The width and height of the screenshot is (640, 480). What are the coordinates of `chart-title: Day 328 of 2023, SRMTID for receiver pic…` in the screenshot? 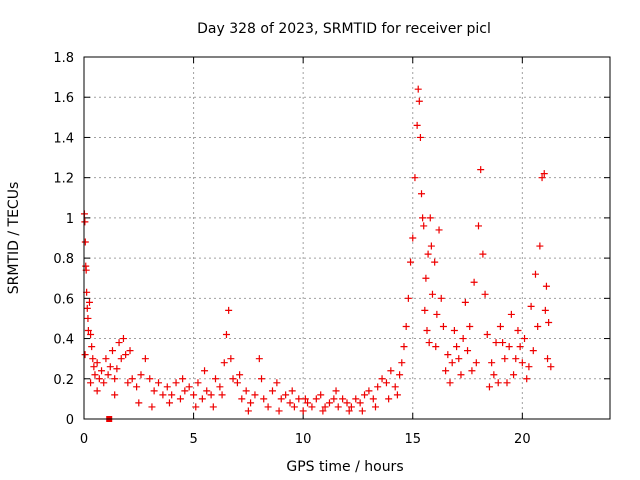 It's located at (344, 29).